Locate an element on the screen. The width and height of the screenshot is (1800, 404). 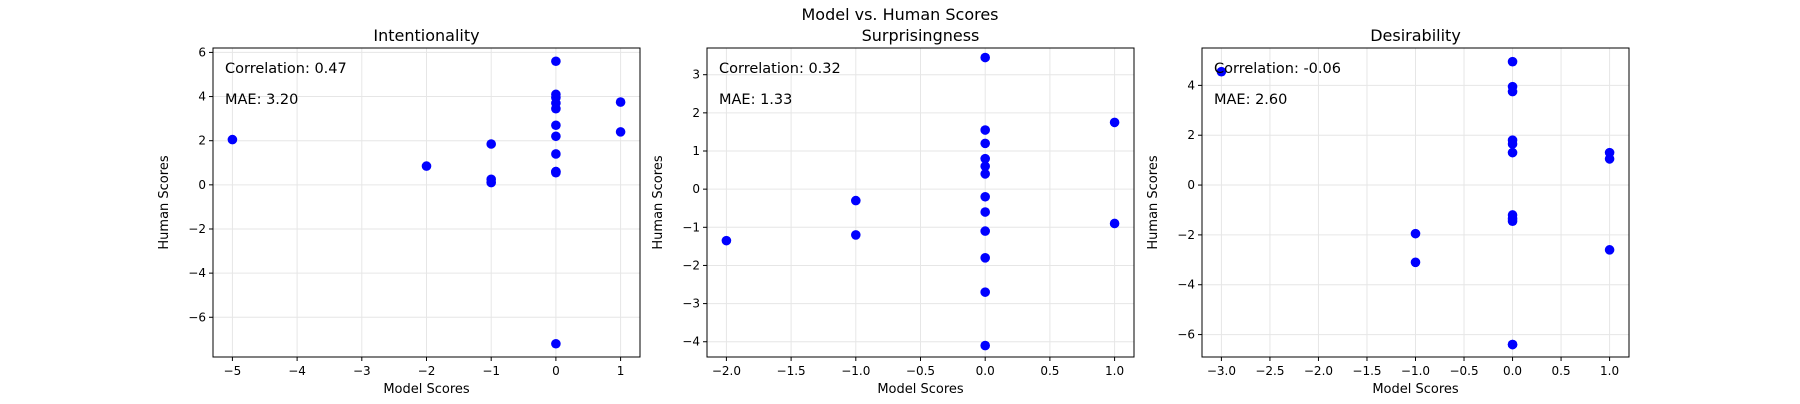
y-tick-label: 1 is located at coordinates (696, 151).